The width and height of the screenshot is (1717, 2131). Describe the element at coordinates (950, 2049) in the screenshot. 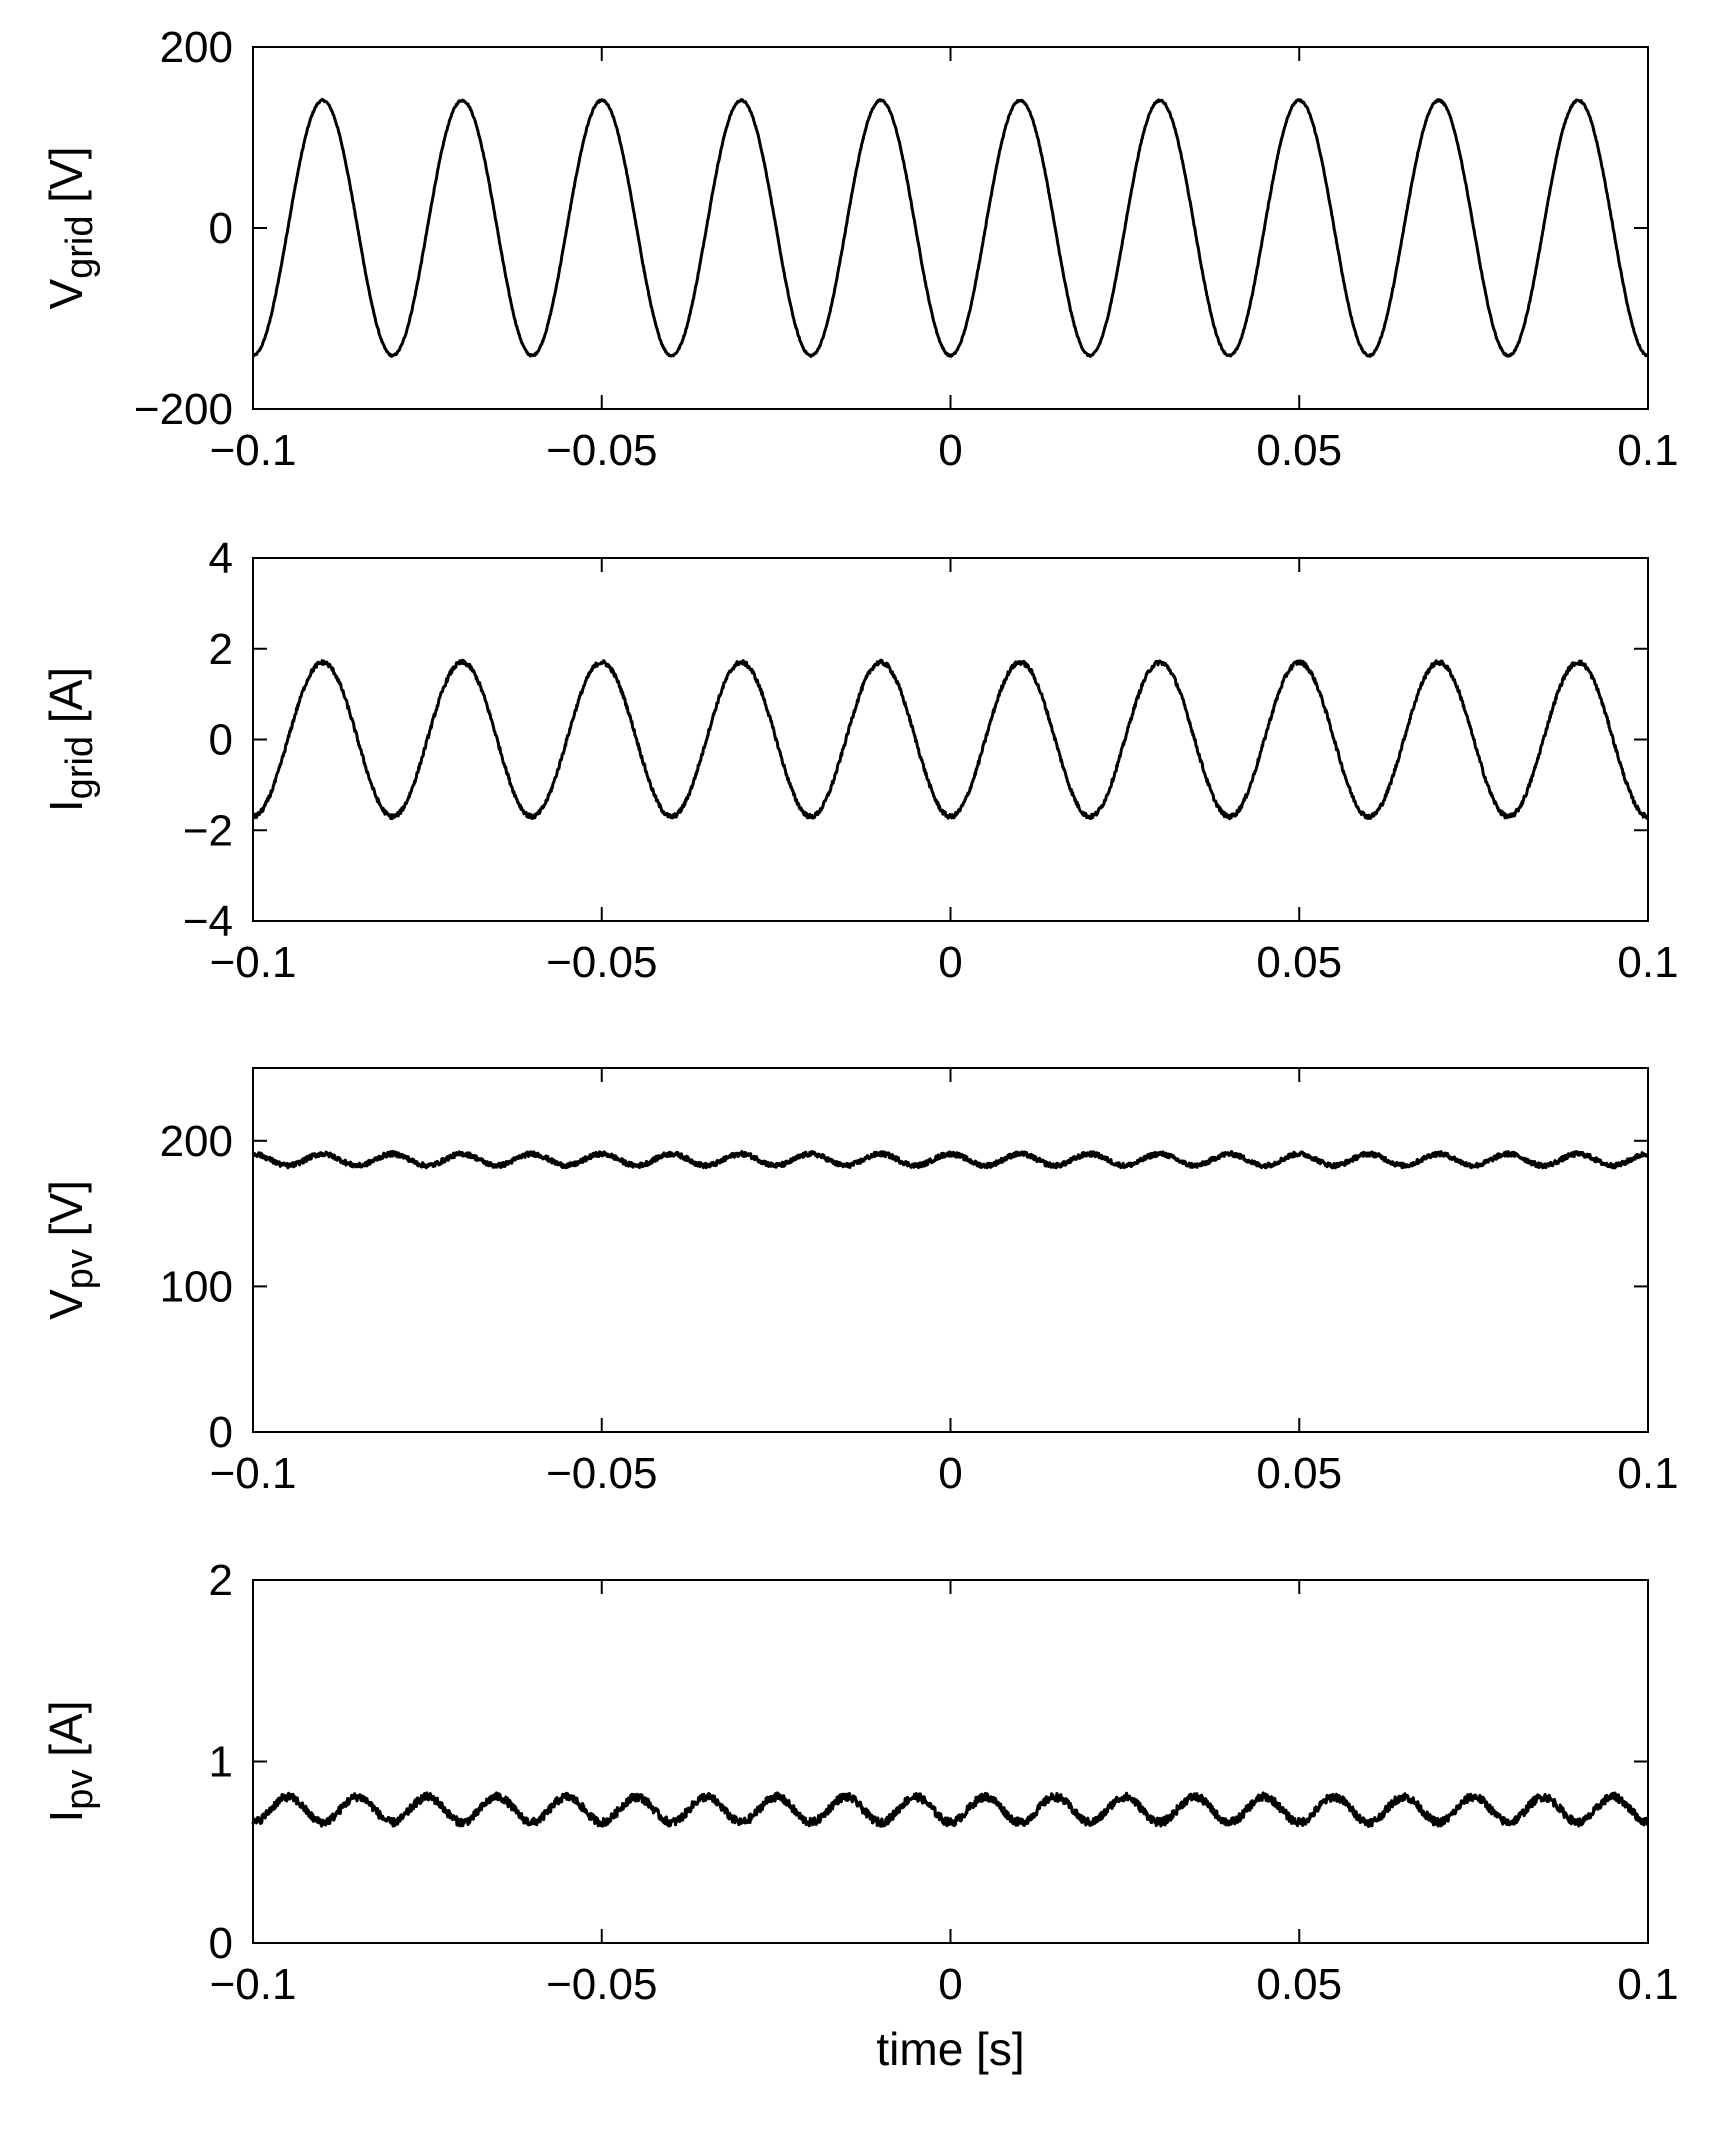

I see `x-axis-label: time [s]` at that location.